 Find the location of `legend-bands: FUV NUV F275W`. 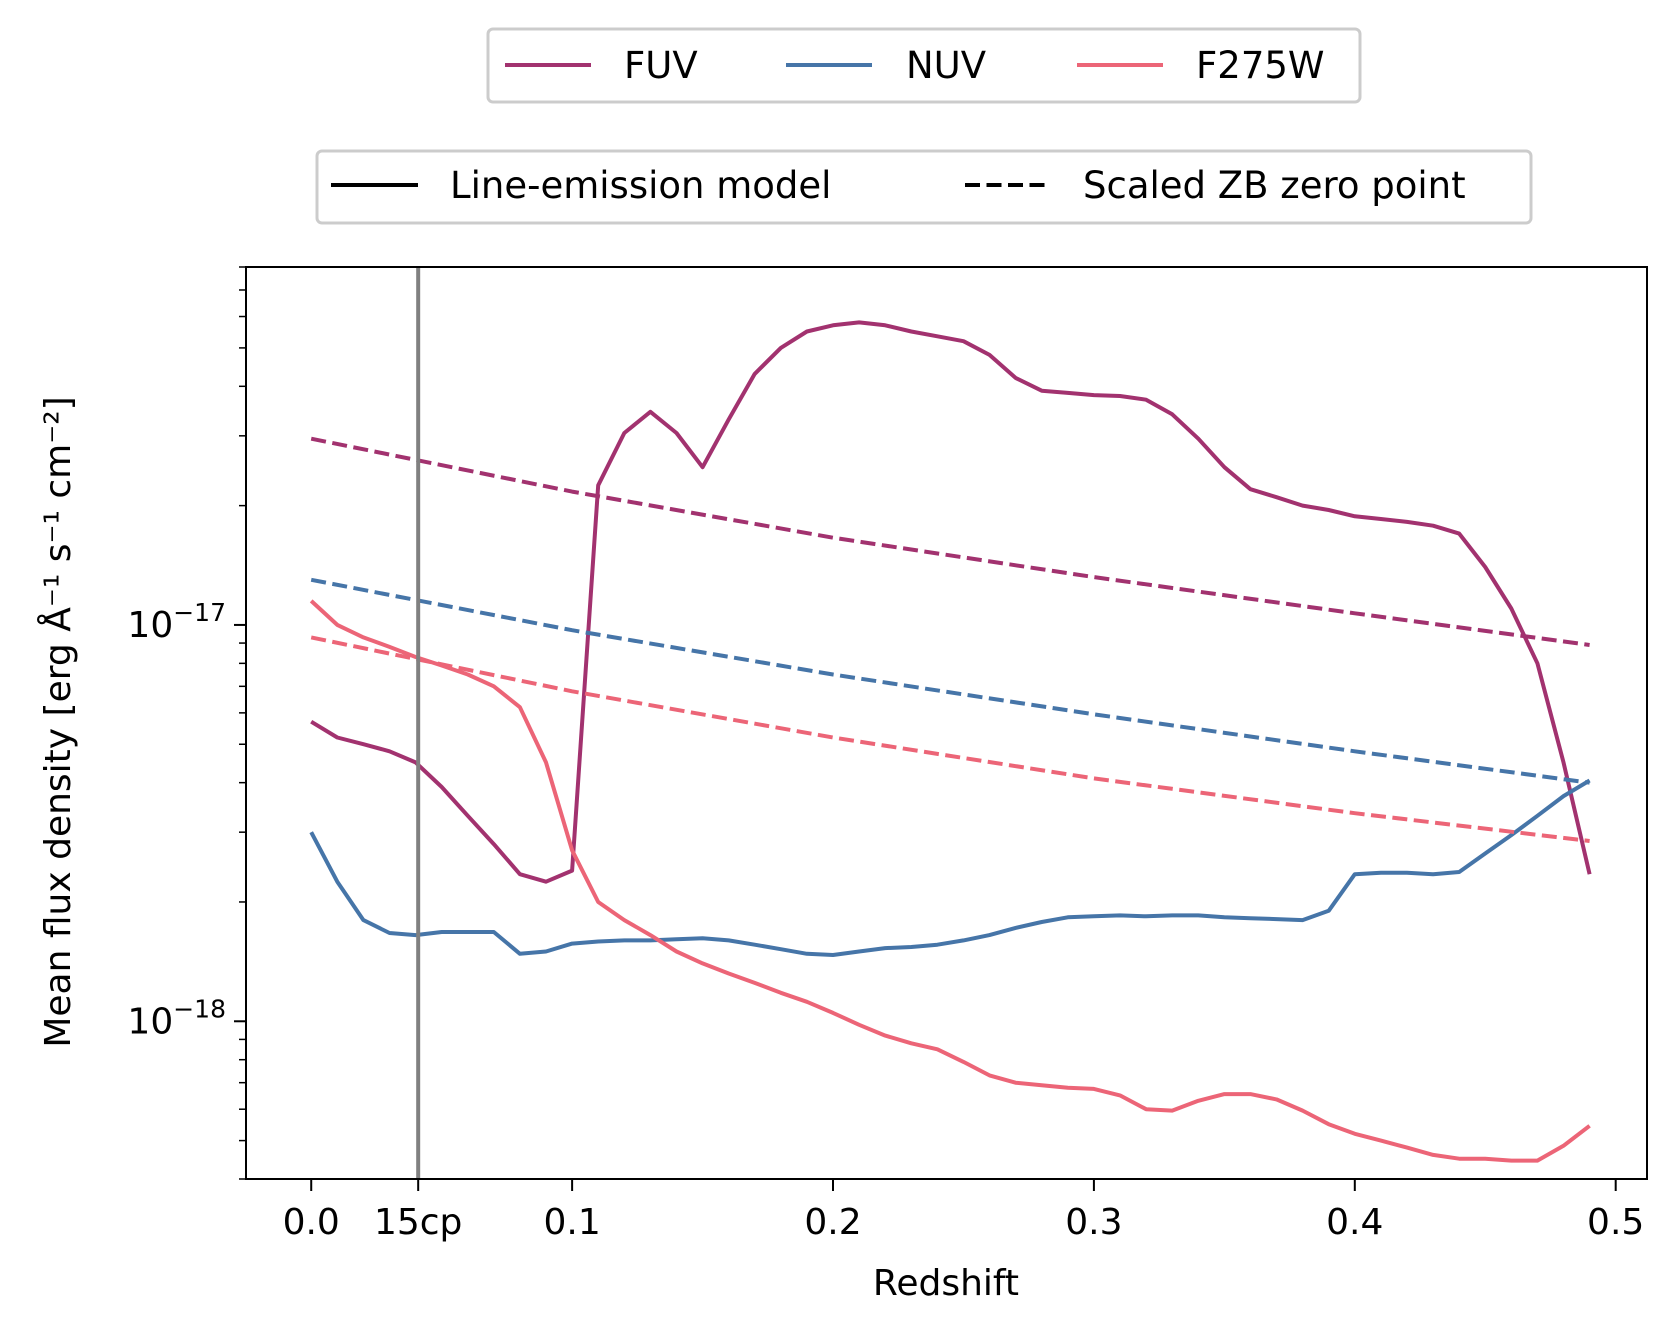

legend-bands: FUV NUV F275W is located at coordinates (924, 65).